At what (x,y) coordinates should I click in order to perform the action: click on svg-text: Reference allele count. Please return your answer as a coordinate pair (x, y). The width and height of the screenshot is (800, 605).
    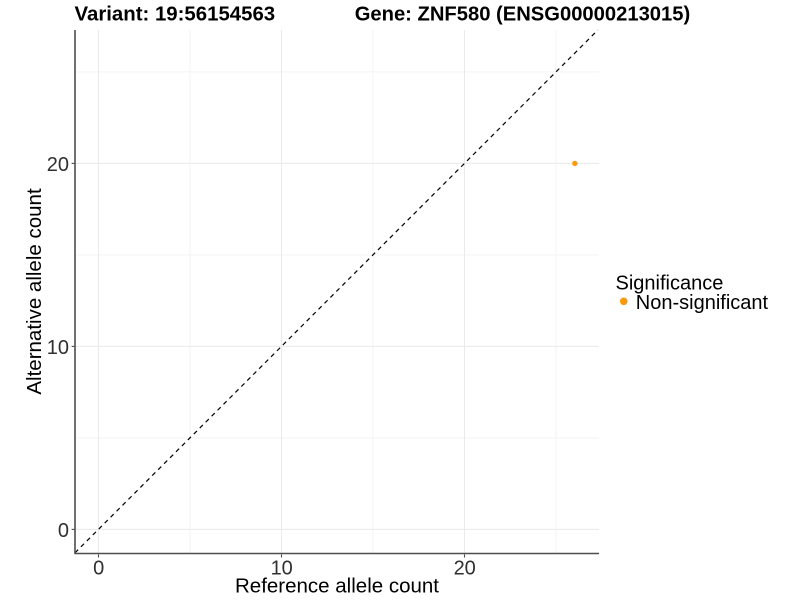
    Looking at the image, I should click on (337, 586).